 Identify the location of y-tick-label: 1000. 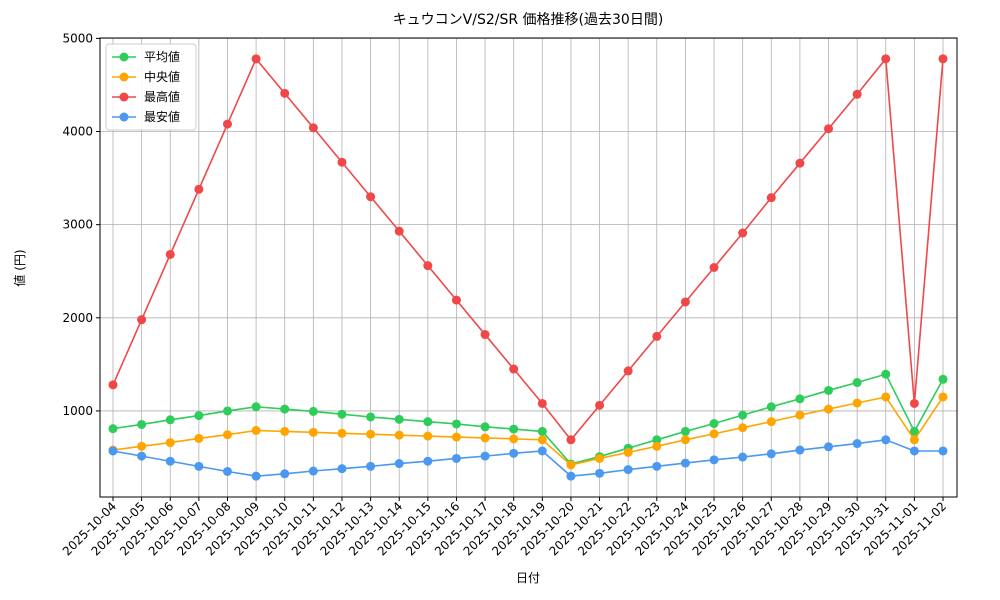
(77, 411).